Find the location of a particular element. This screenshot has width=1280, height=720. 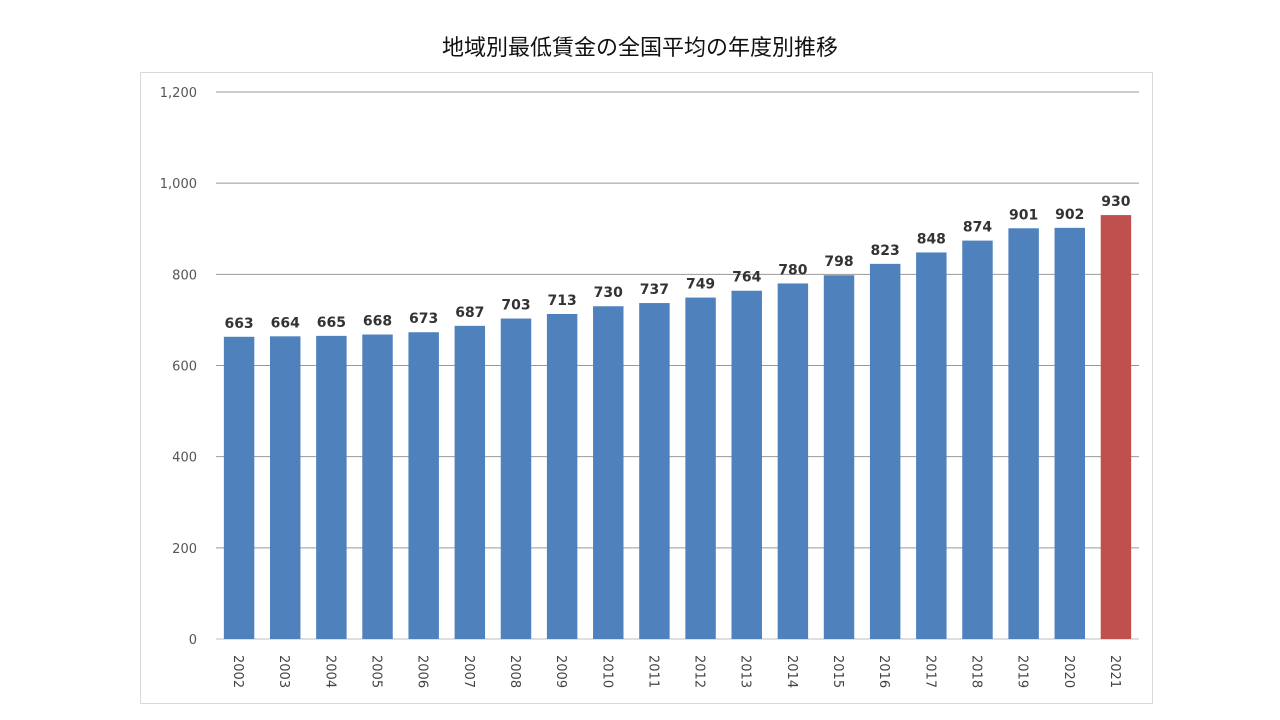

bar-2014 is located at coordinates (793, 461).